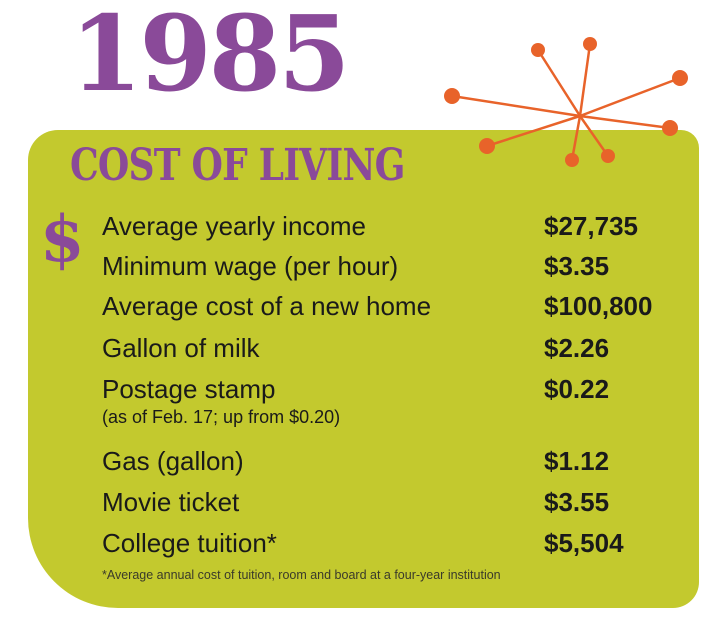 This screenshot has width=720, height=624. What do you see at coordinates (591, 226) in the screenshot?
I see `cost-value: $27,735` at bounding box center [591, 226].